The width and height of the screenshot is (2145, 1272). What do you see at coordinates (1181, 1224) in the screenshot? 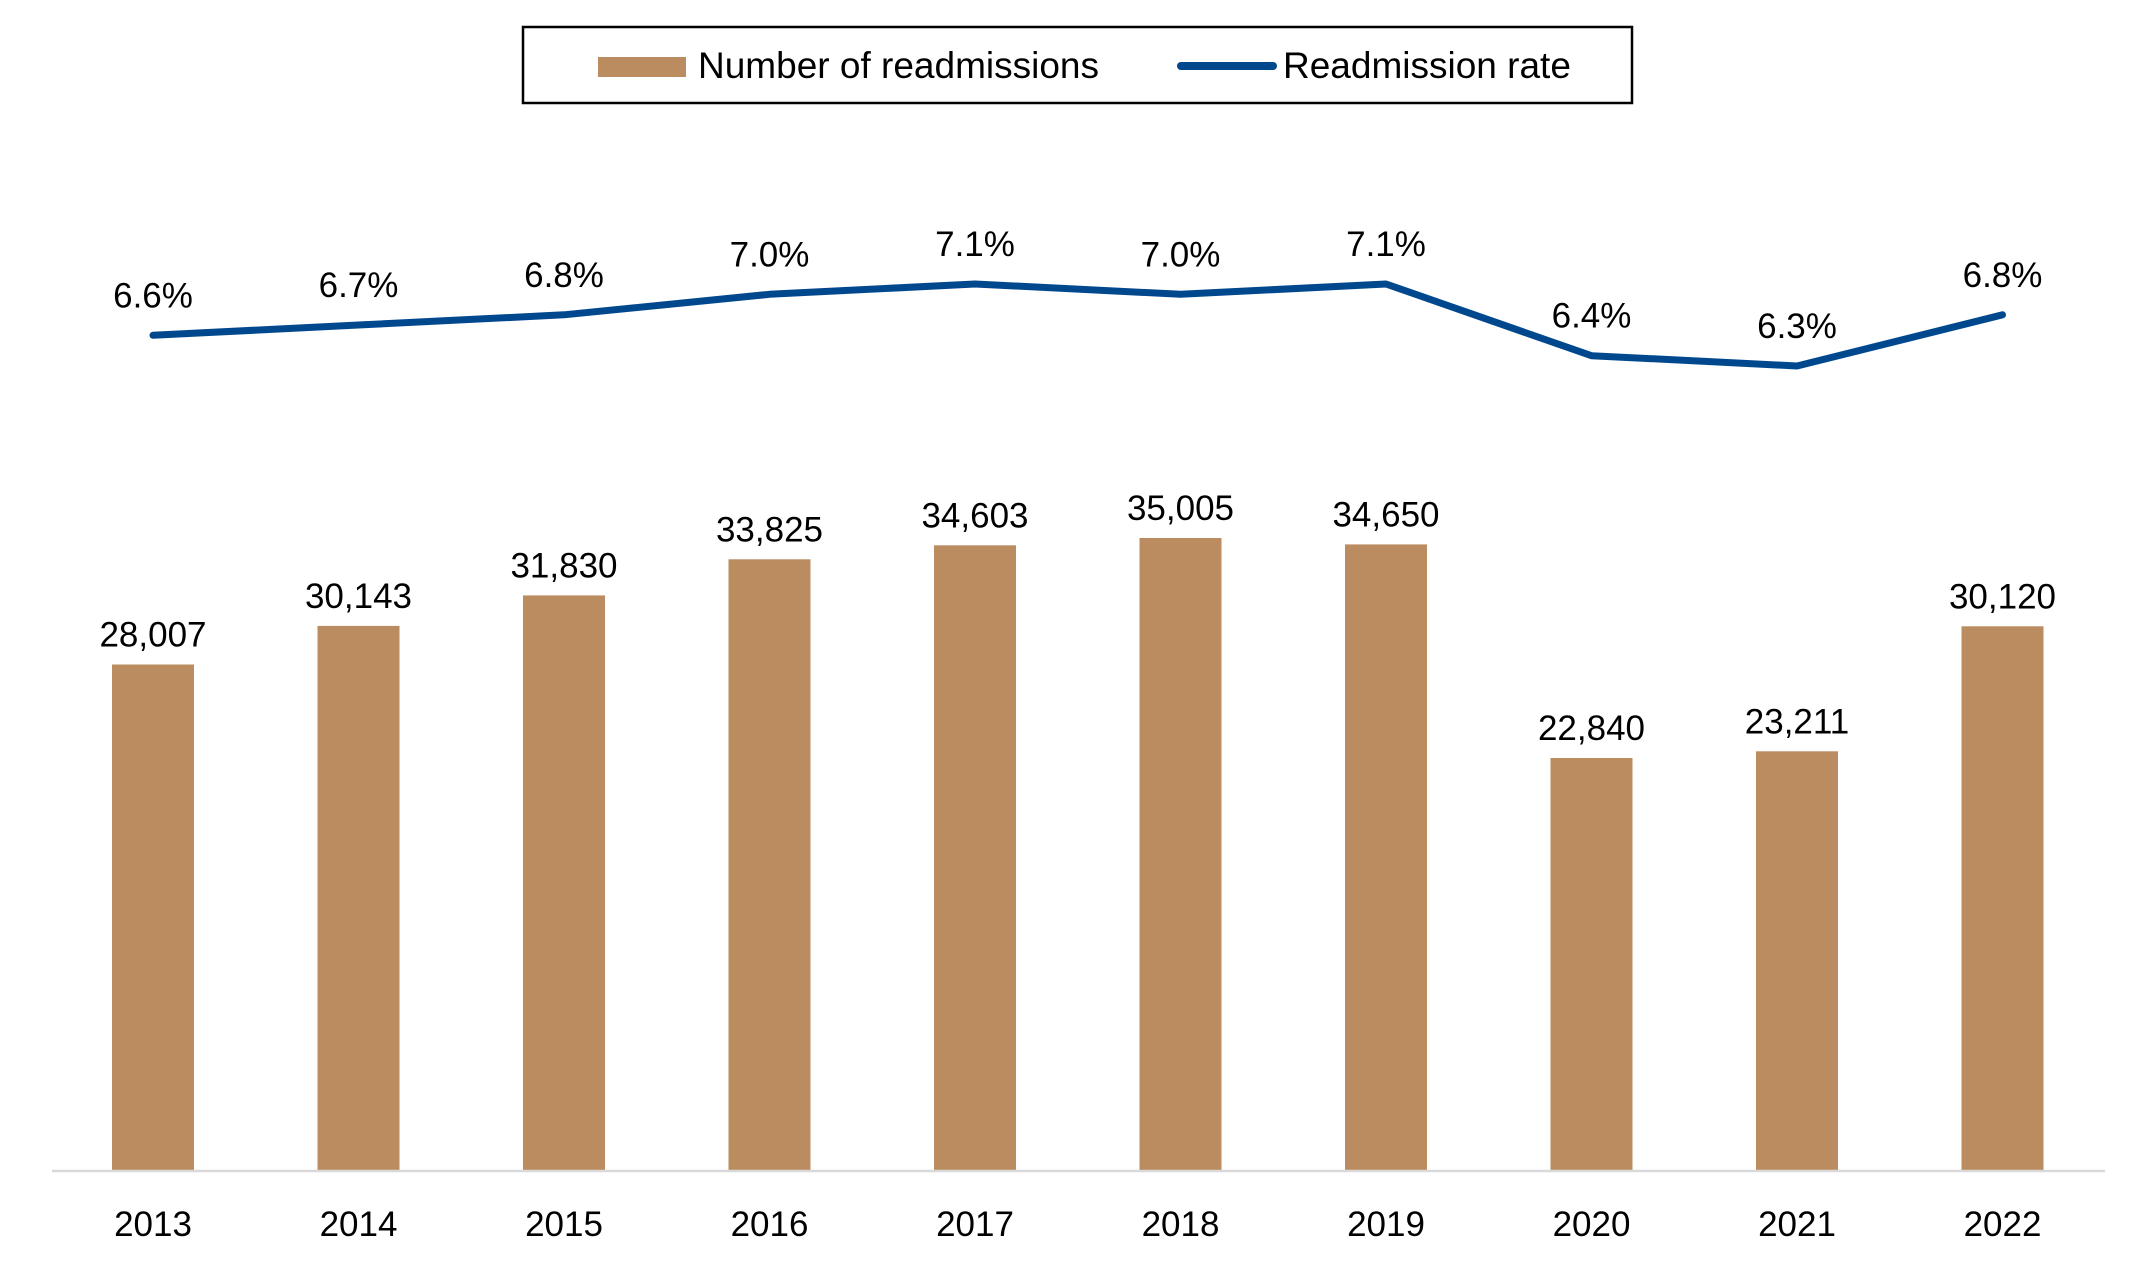
I see `x-tick-2018: 2018` at bounding box center [1181, 1224].